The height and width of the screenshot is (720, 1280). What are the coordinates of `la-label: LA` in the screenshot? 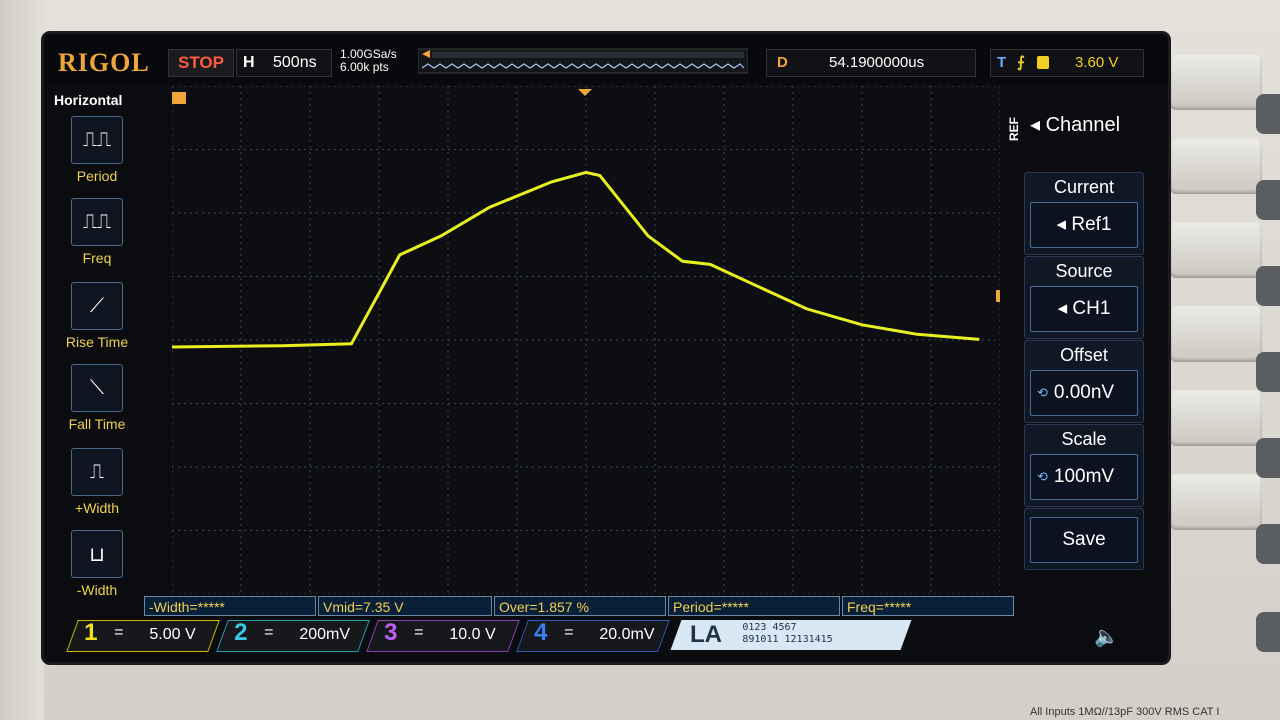 It's located at (706, 634).